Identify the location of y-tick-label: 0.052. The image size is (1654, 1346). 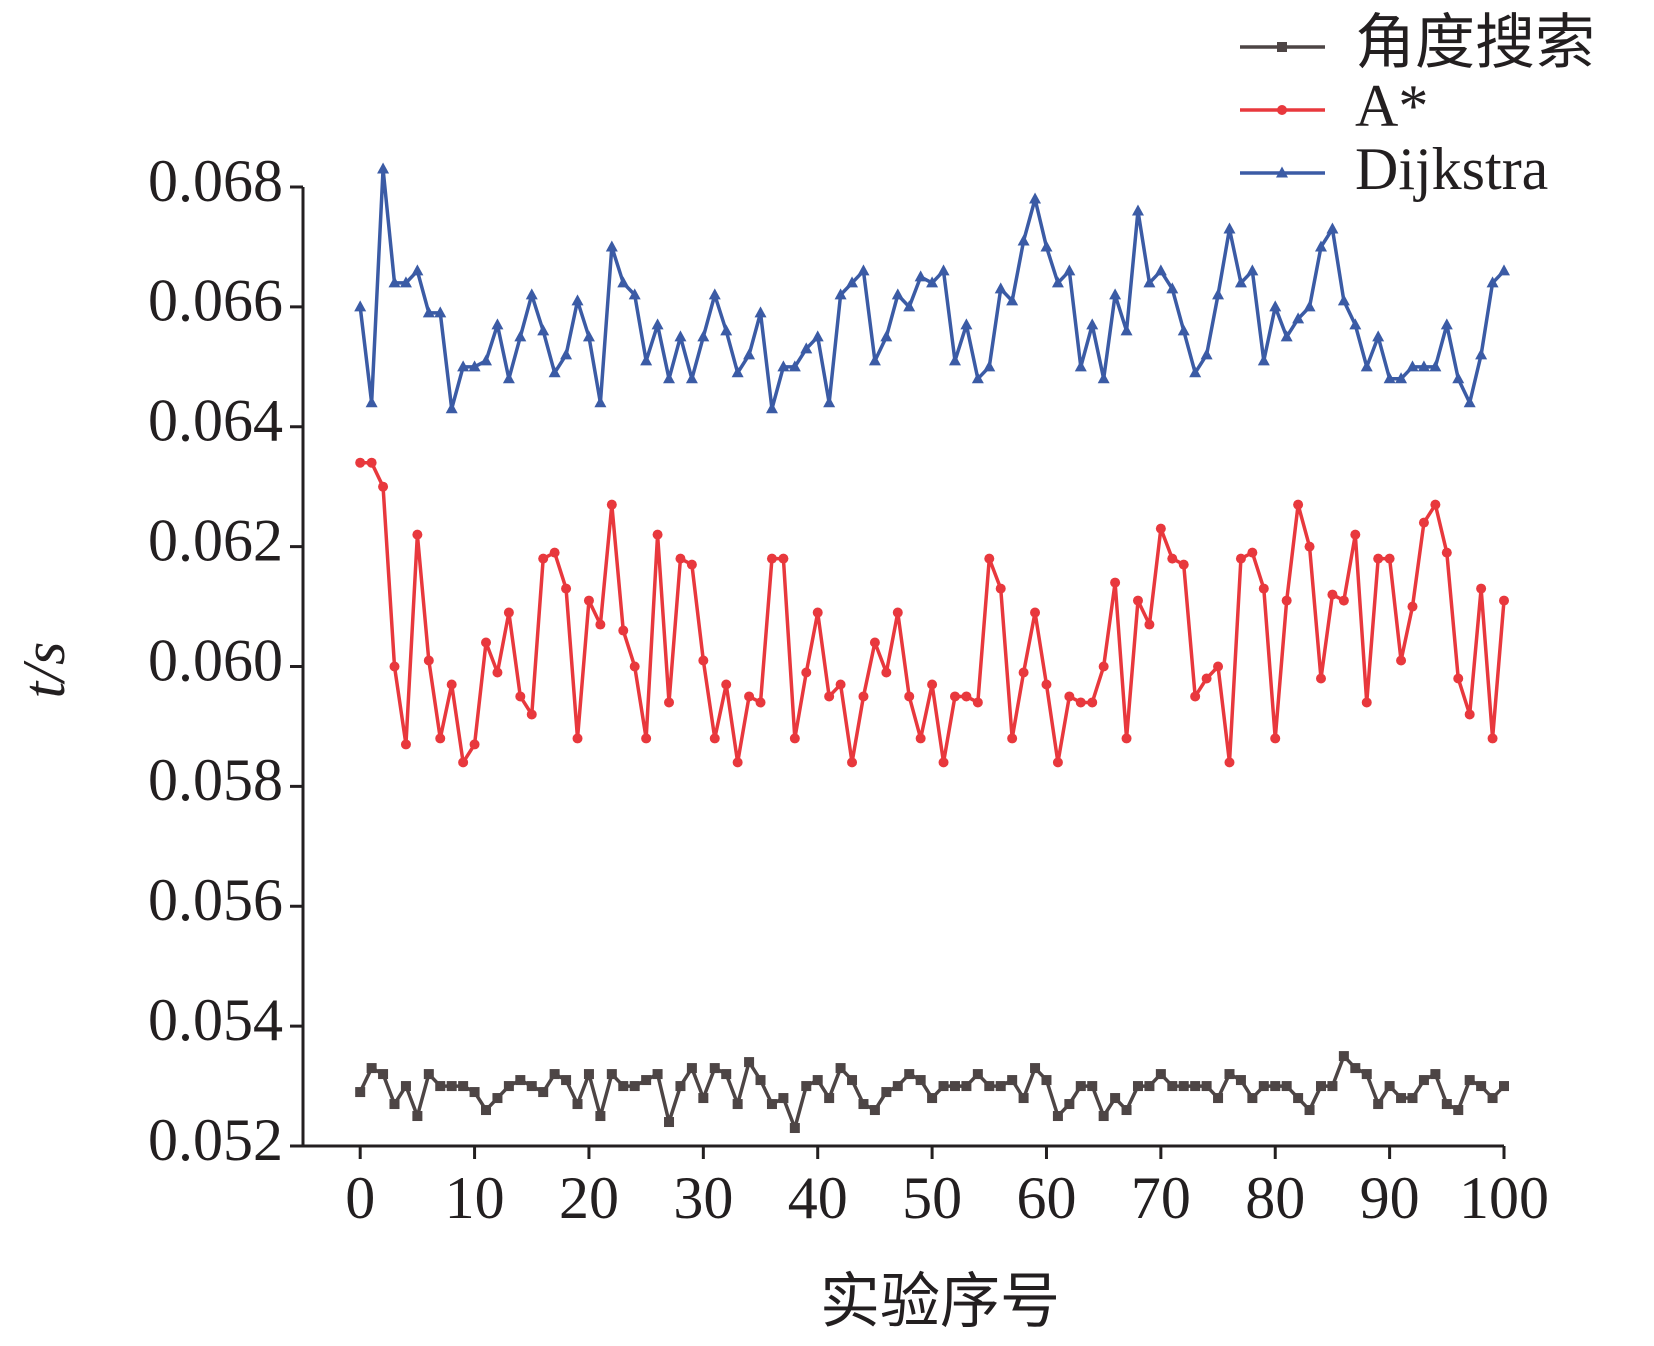
(215, 1140).